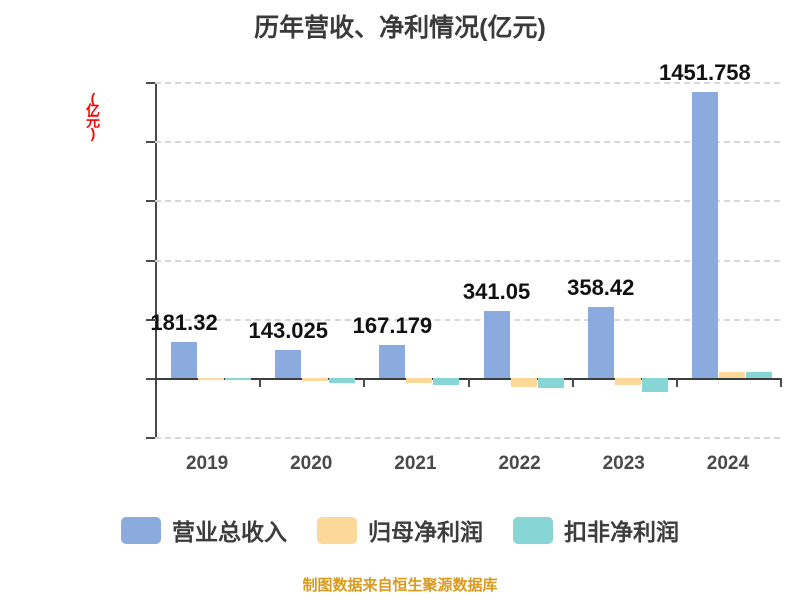 Image resolution: width=800 pixels, height=600 pixels. I want to click on bar-value-label: 143.025, so click(288, 330).